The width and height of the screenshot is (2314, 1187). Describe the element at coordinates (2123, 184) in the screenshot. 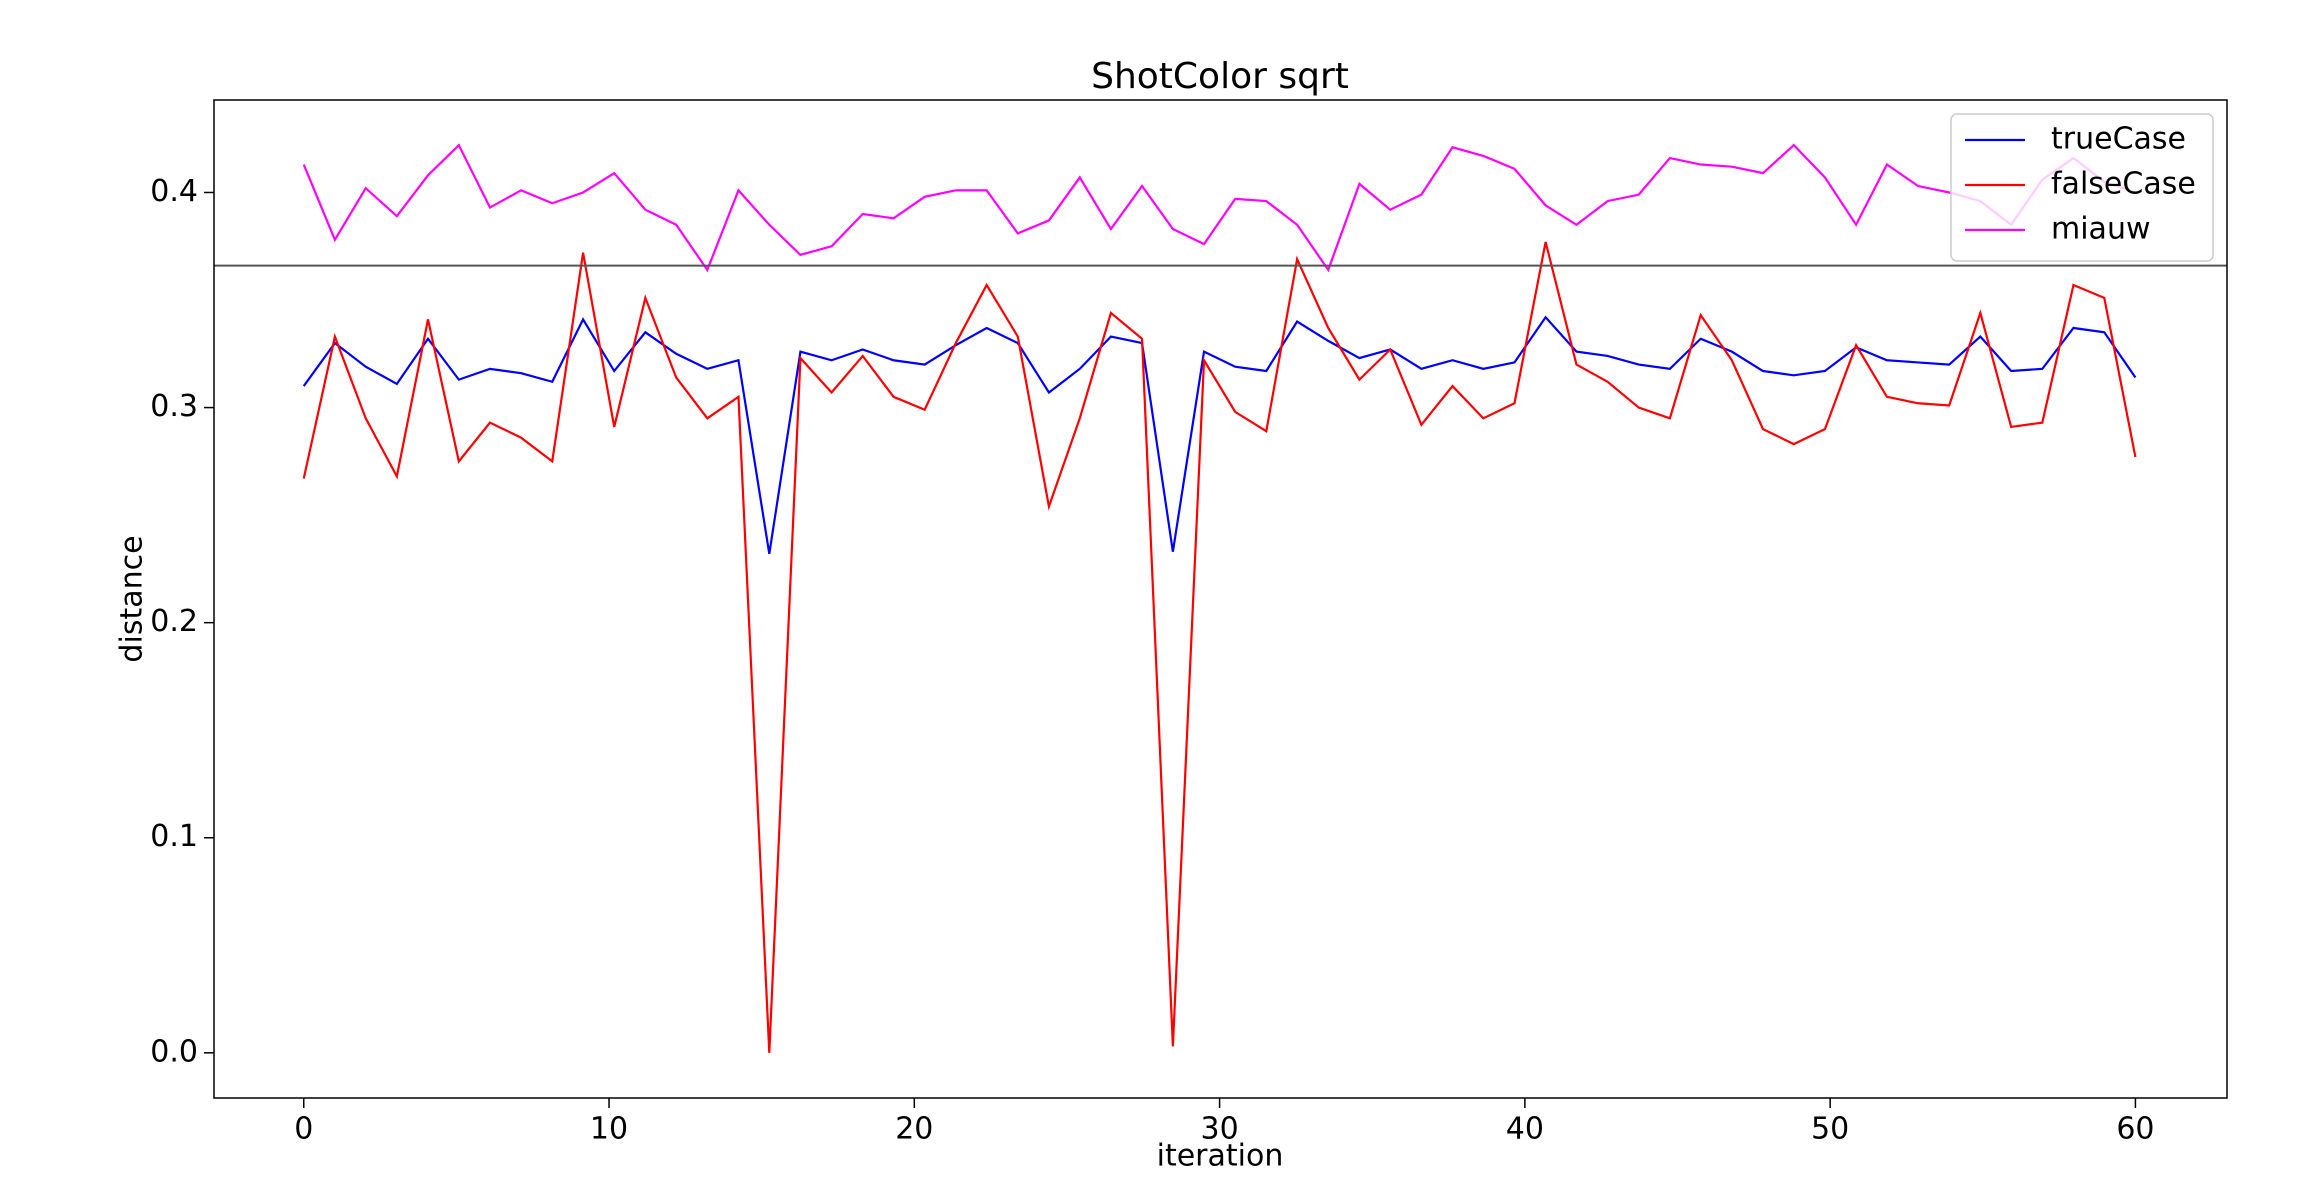

I see `legend-label: falseCase` at that location.